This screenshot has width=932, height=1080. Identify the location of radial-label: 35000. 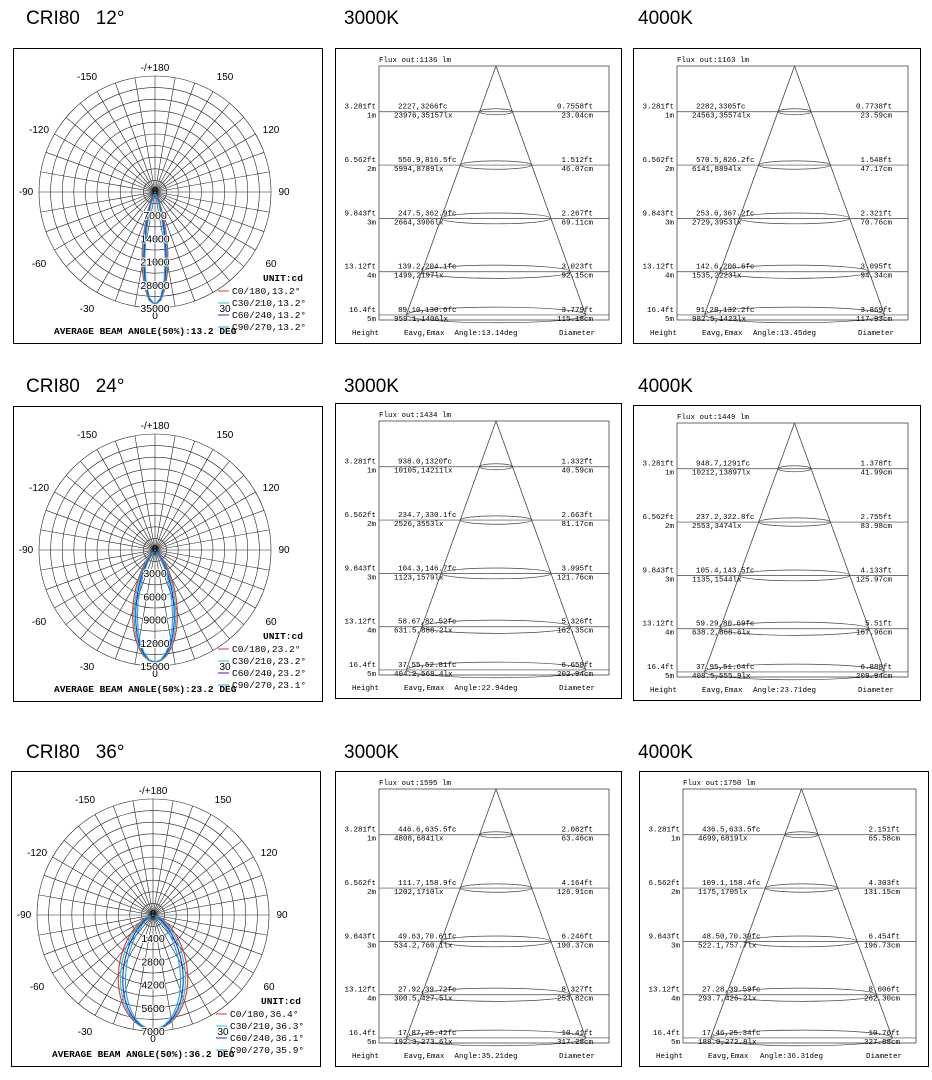
(154, 309).